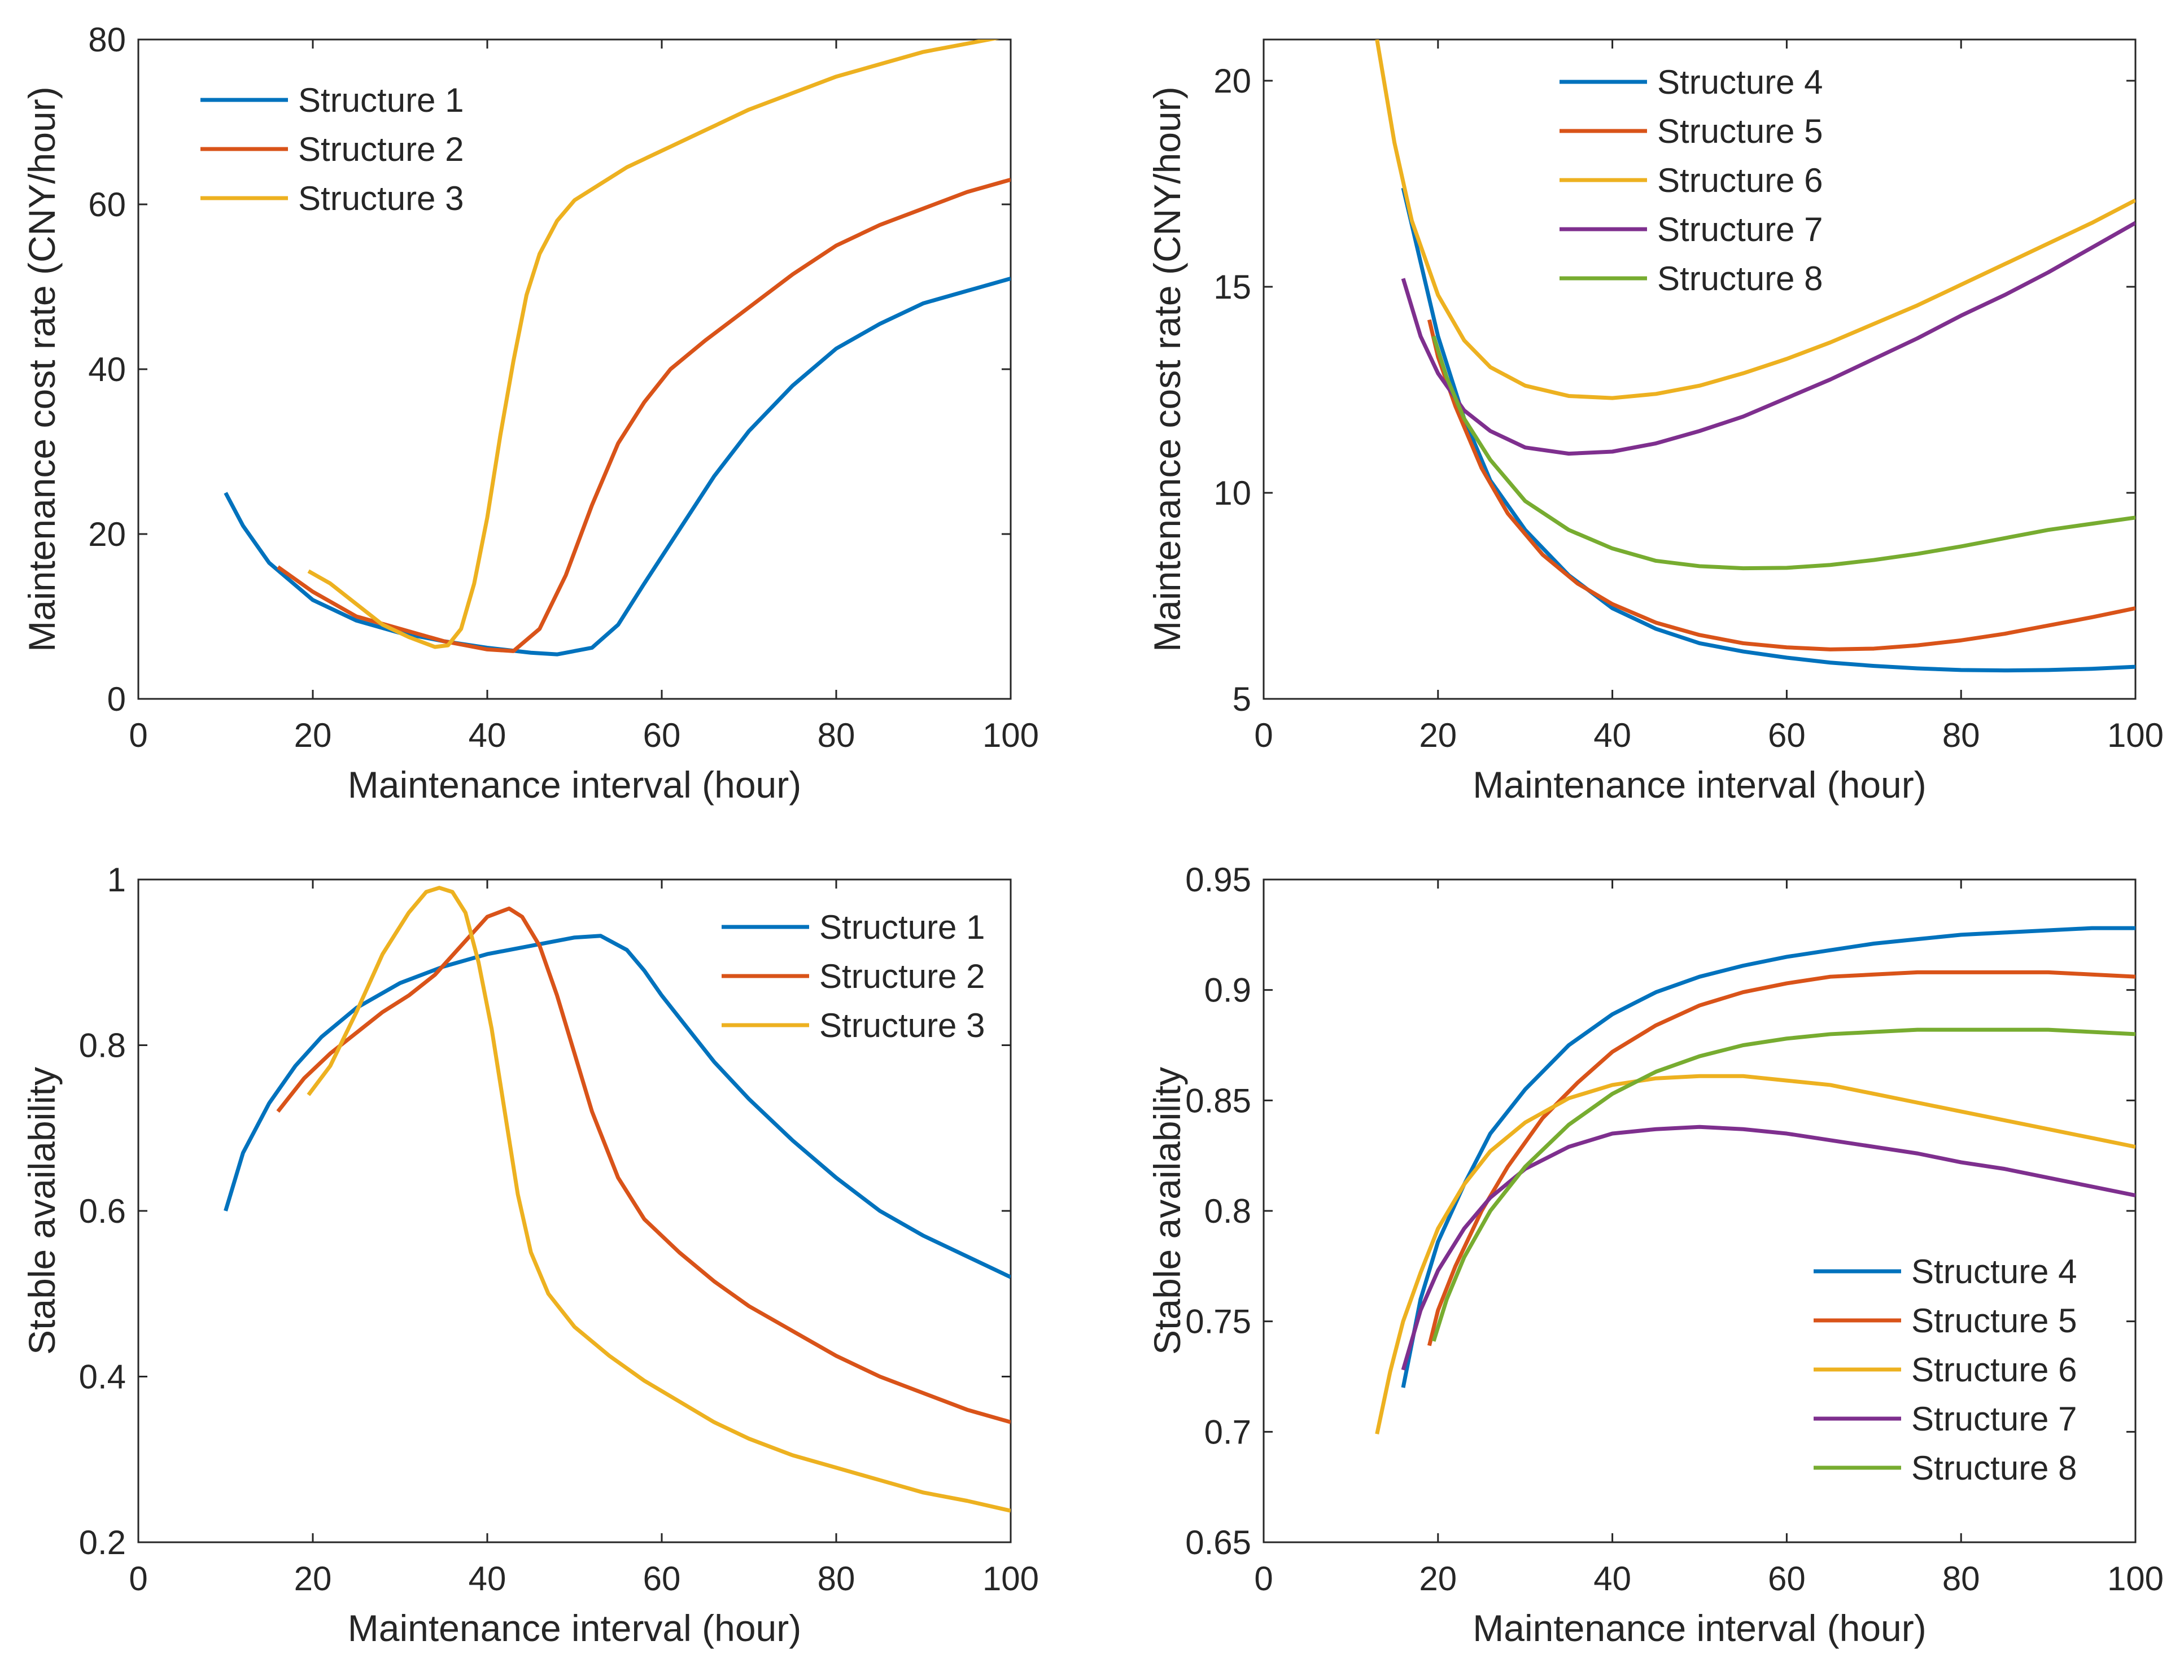 The height and width of the screenshot is (1680, 2184). Describe the element at coordinates (1218, 880) in the screenshot. I see `y-tick-label: 0.95` at that location.